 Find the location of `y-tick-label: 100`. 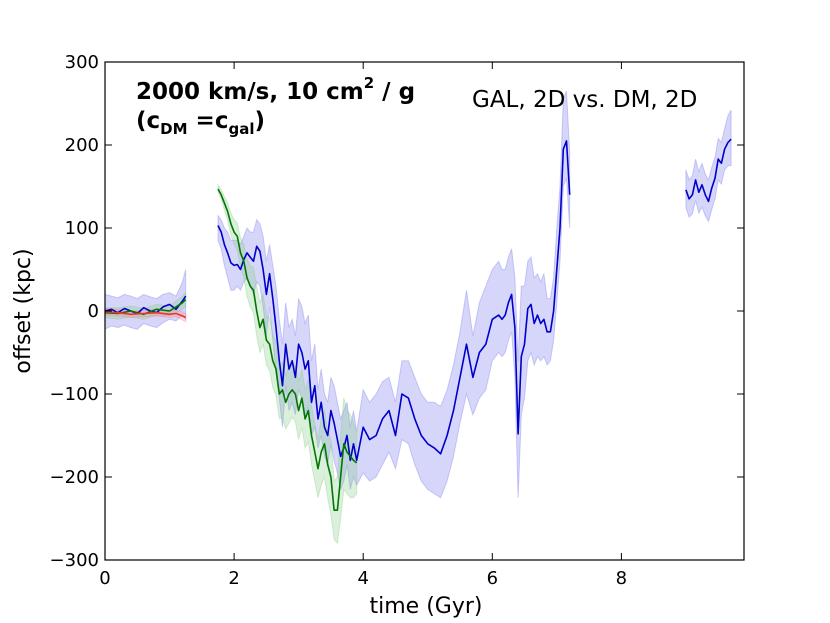

y-tick-label: 100 is located at coordinates (82, 228).